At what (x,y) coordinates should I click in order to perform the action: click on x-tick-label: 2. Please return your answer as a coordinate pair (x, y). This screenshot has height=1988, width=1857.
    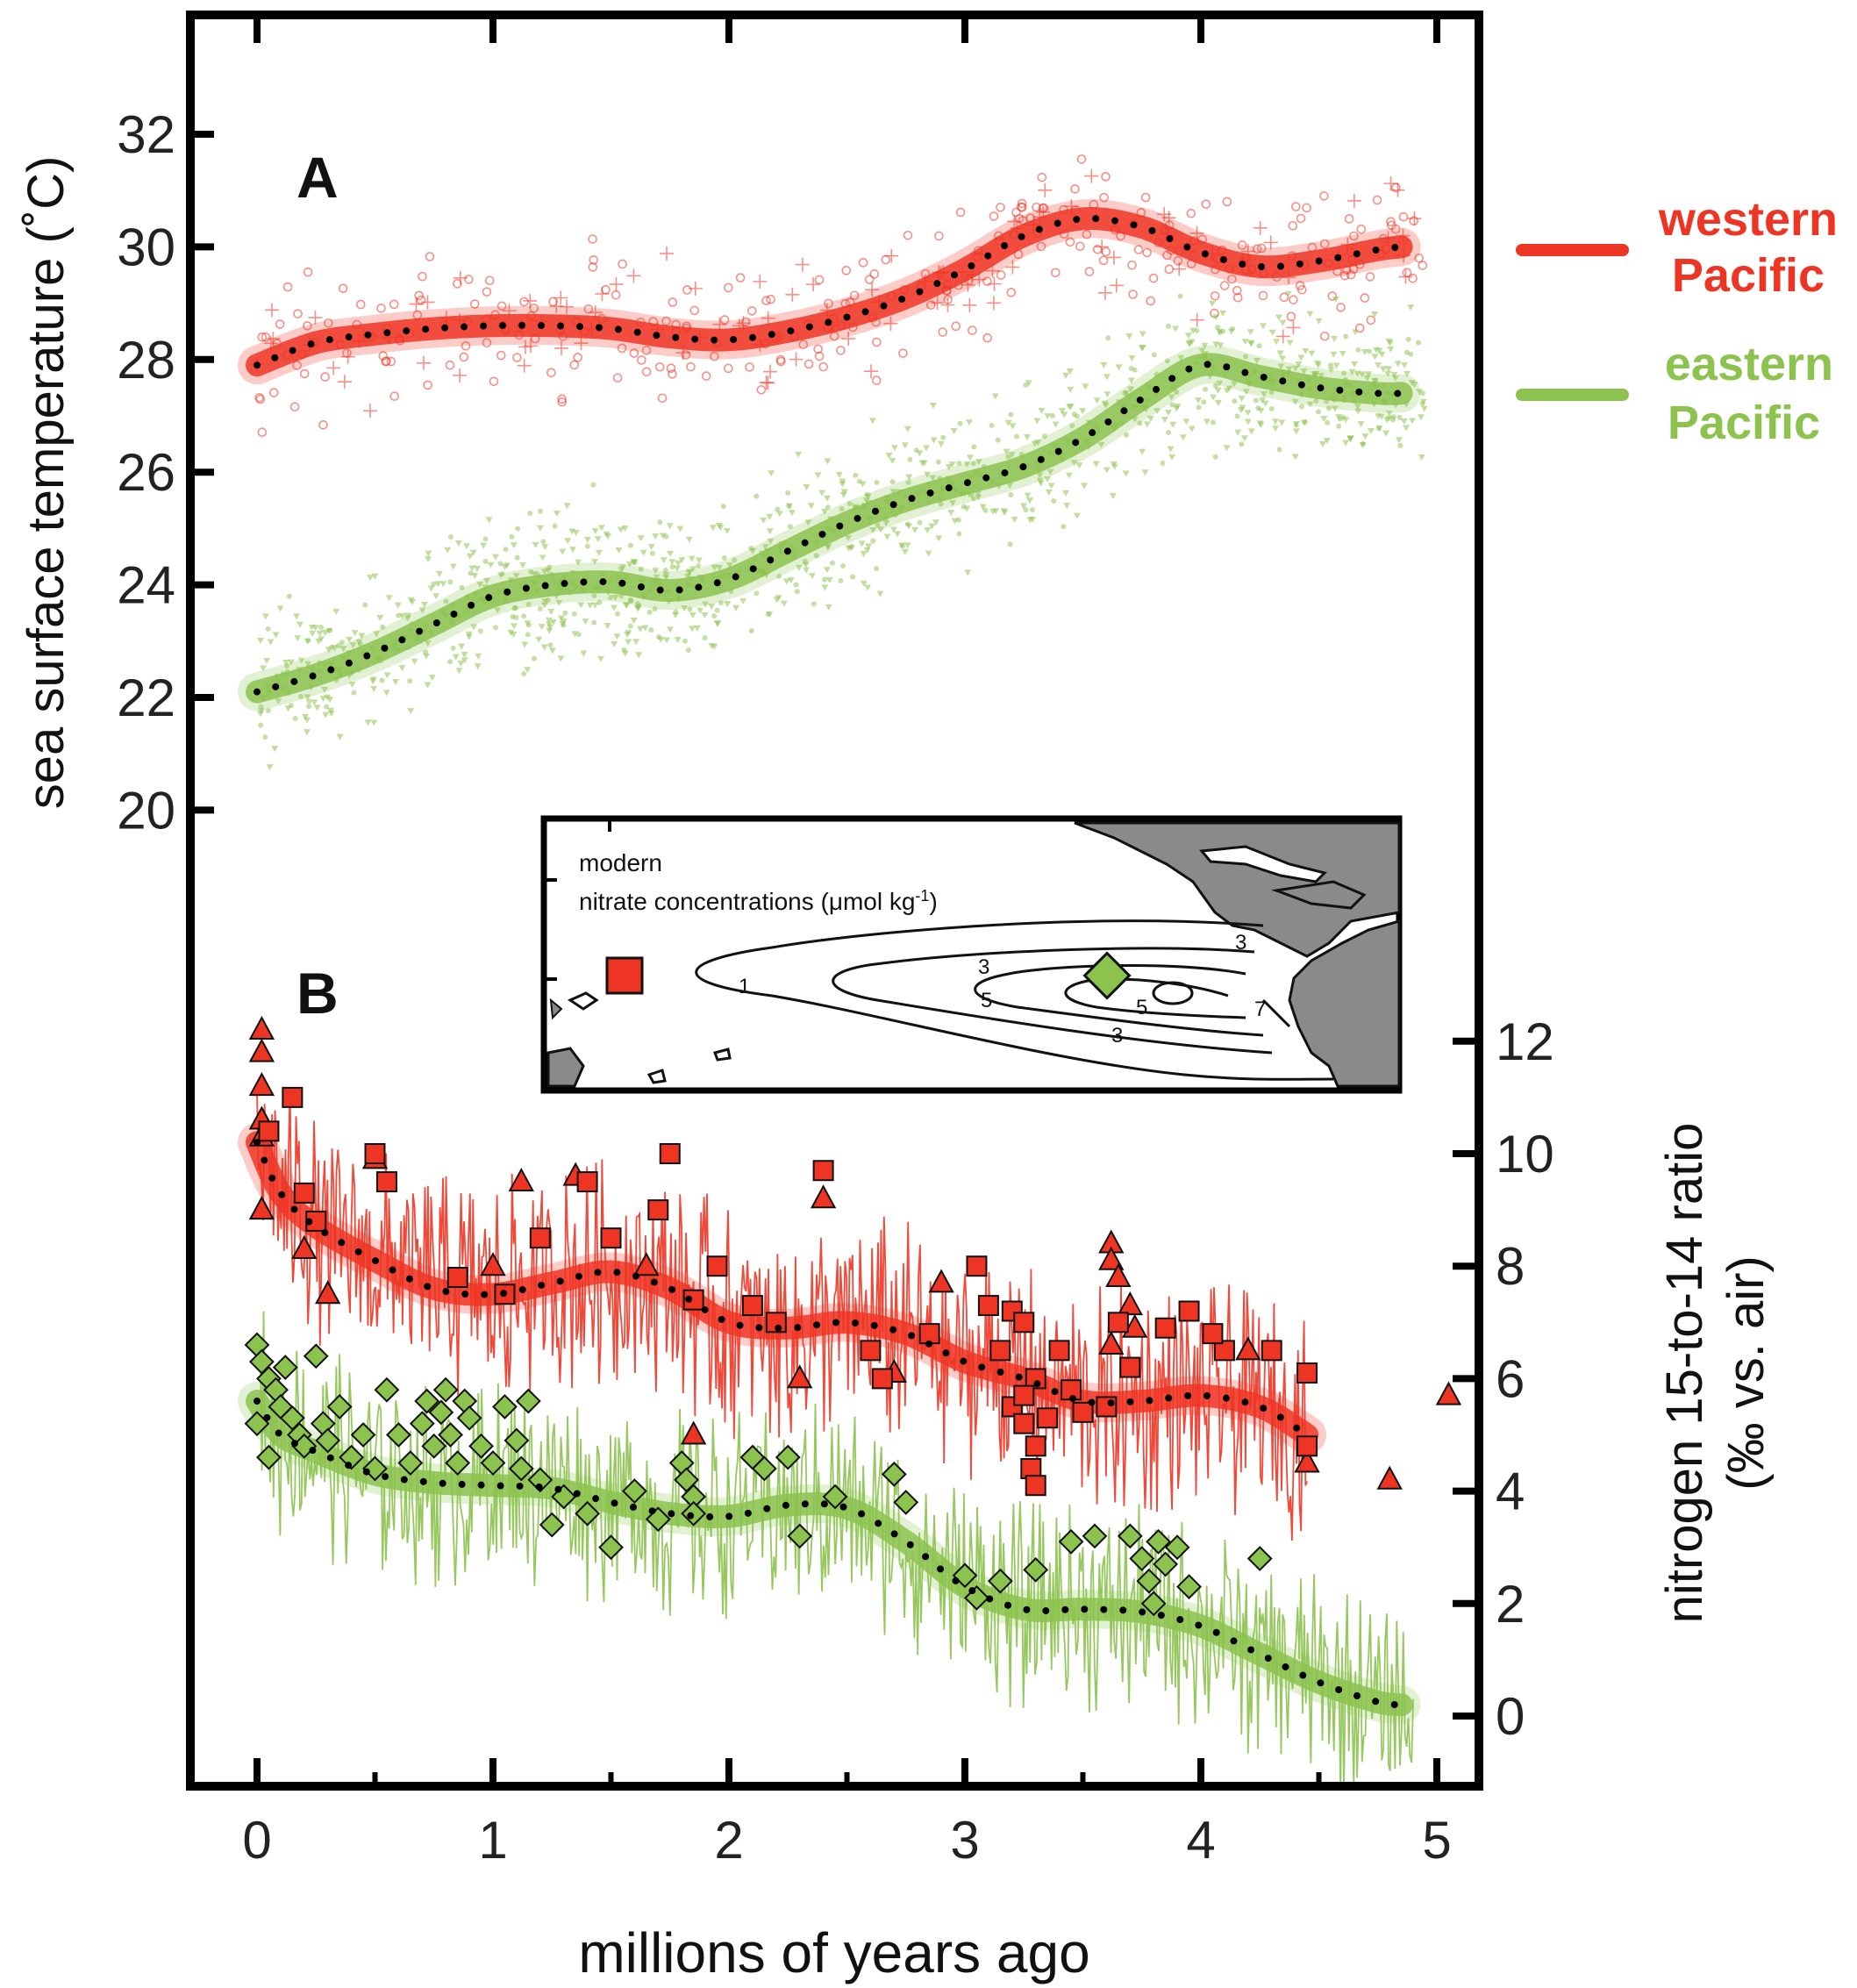
    Looking at the image, I should click on (728, 1841).